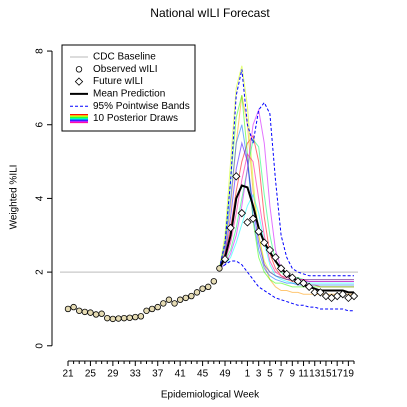  Describe the element at coordinates (158, 374) in the screenshot. I see `x-tick-label: 37` at that location.